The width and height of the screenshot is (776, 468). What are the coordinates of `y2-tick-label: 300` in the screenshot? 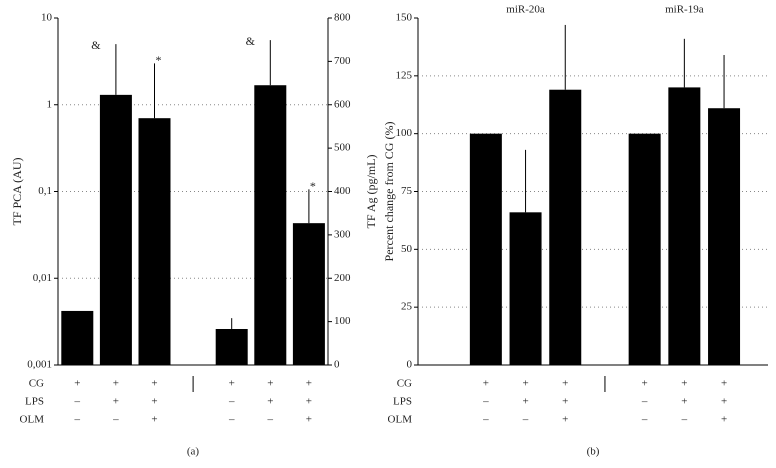 It's located at (342, 234).